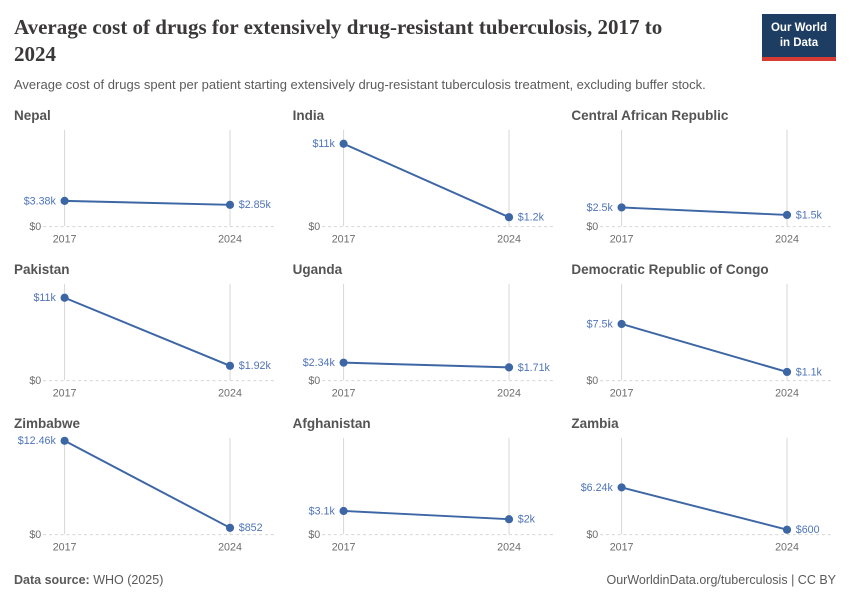  Describe the element at coordinates (321, 511) in the screenshot. I see `value-label-2017: $3.1k` at that location.